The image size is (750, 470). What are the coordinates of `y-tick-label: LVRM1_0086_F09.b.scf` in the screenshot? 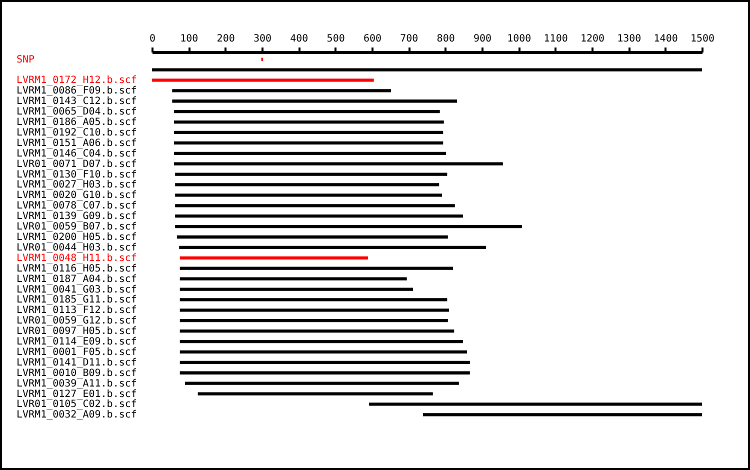 It's located at (76, 91).